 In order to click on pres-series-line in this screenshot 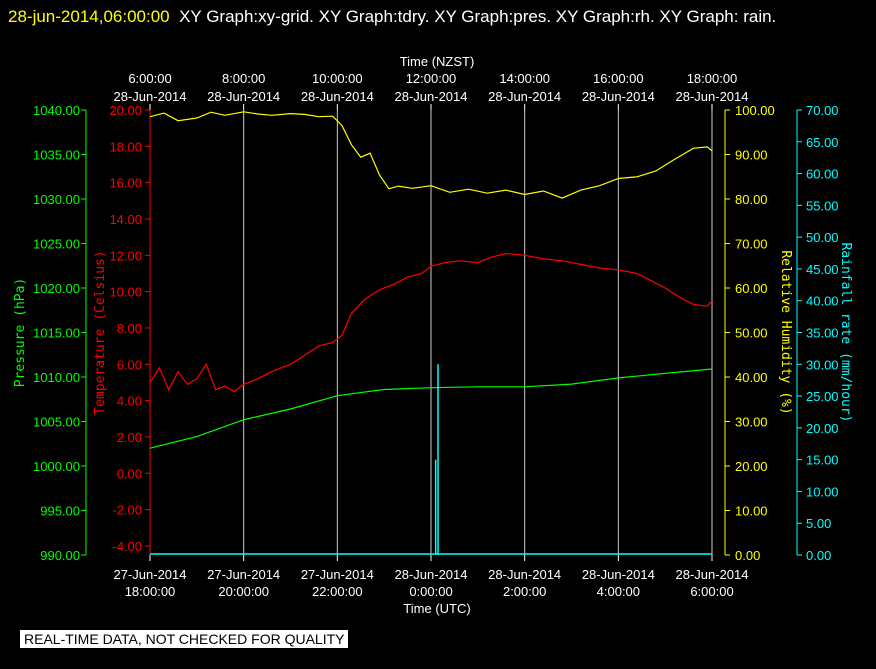, I will do `click(431, 408)`.